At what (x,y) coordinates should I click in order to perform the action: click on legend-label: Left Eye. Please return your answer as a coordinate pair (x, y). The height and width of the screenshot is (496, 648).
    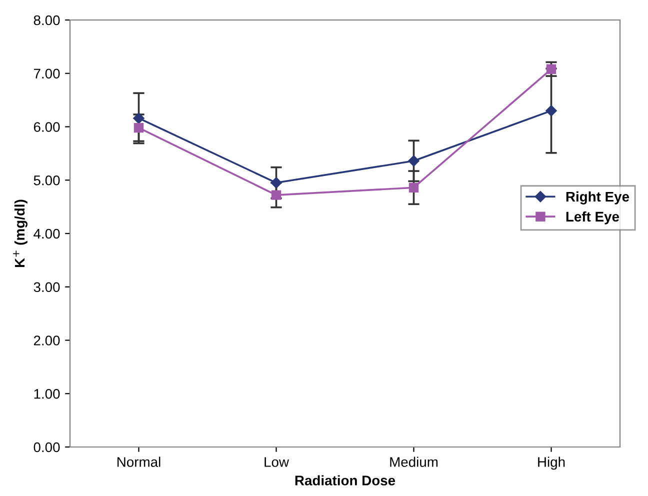
    Looking at the image, I should click on (593, 217).